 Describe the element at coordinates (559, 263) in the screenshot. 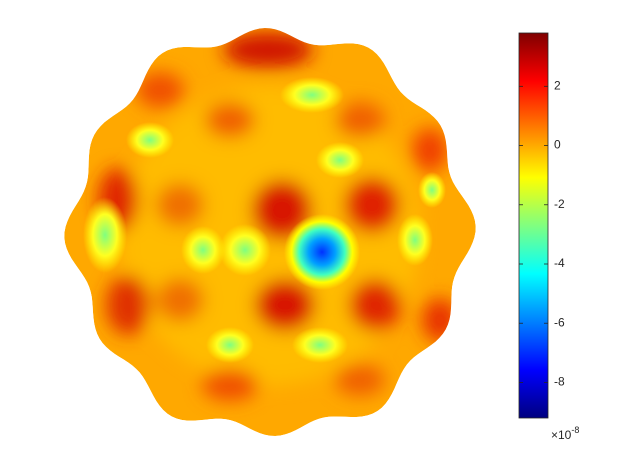

I see `colorbar-tick-label: -4` at that location.